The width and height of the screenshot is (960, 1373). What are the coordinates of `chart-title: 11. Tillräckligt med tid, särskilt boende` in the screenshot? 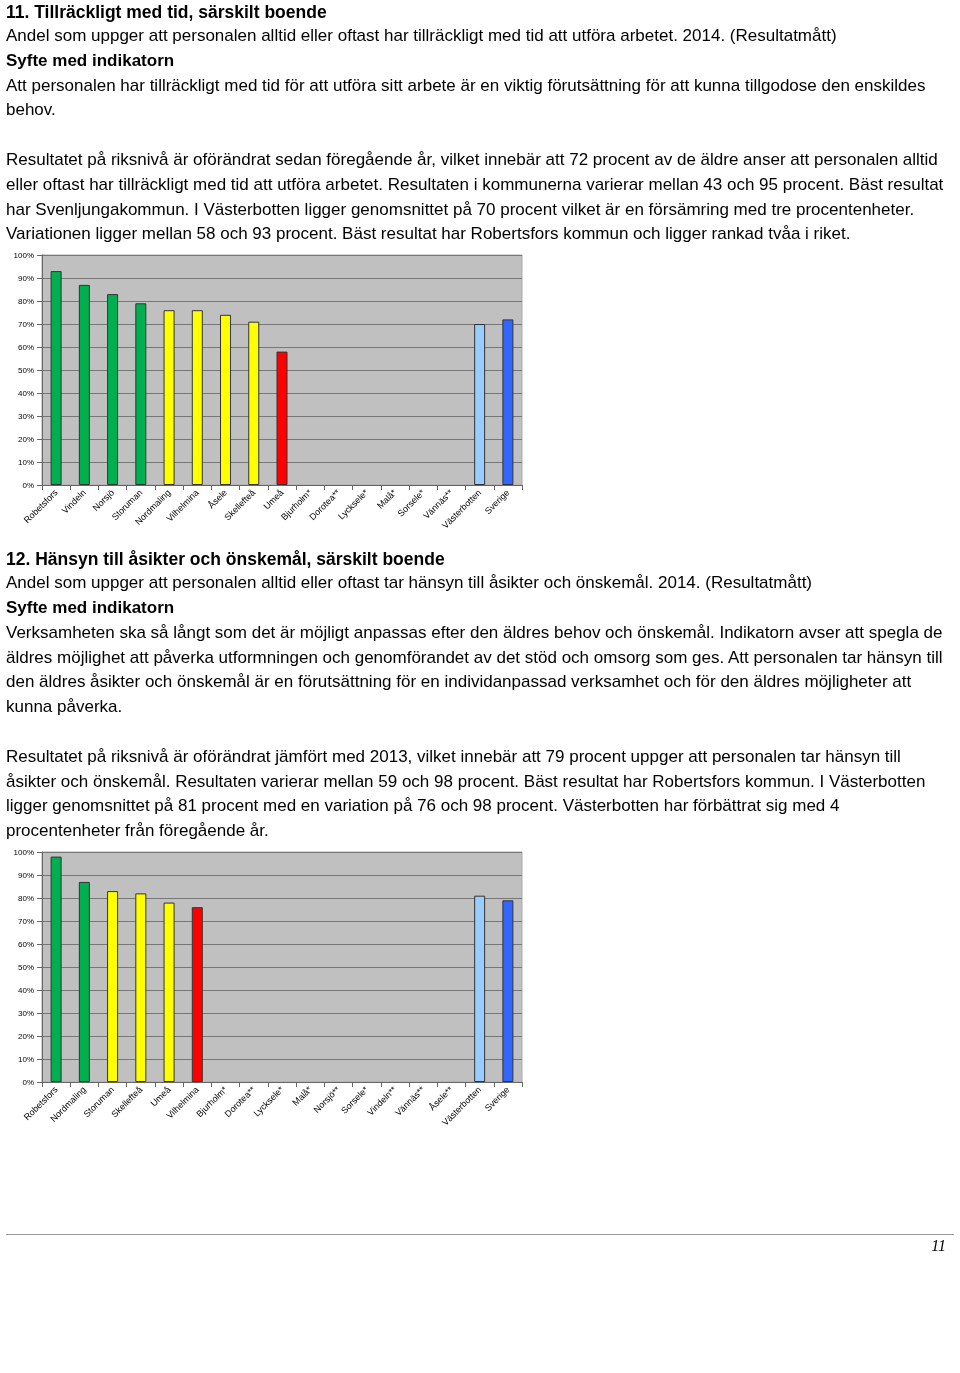 It's located at (167, 12).